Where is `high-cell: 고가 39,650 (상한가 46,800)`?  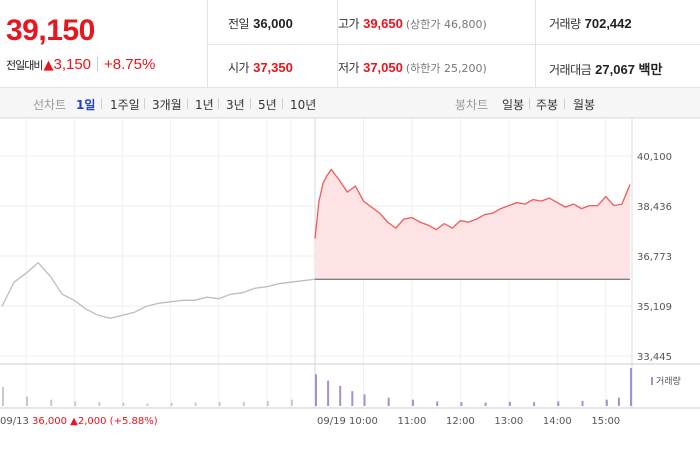 high-cell: 고가 39,650 (상한가 46,800) is located at coordinates (412, 23).